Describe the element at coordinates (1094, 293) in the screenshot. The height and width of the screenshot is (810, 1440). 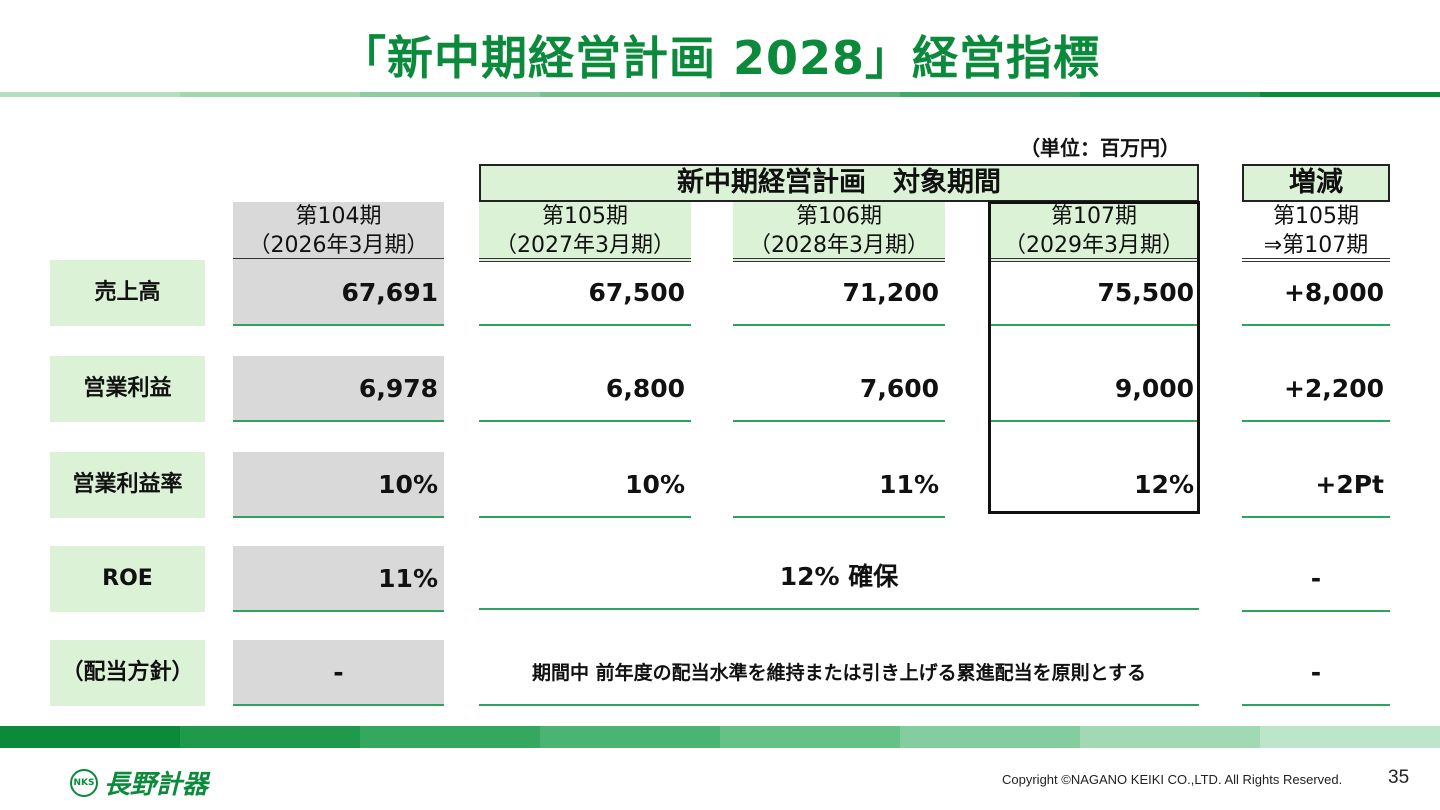
I see `sales-107: 75,500` at that location.